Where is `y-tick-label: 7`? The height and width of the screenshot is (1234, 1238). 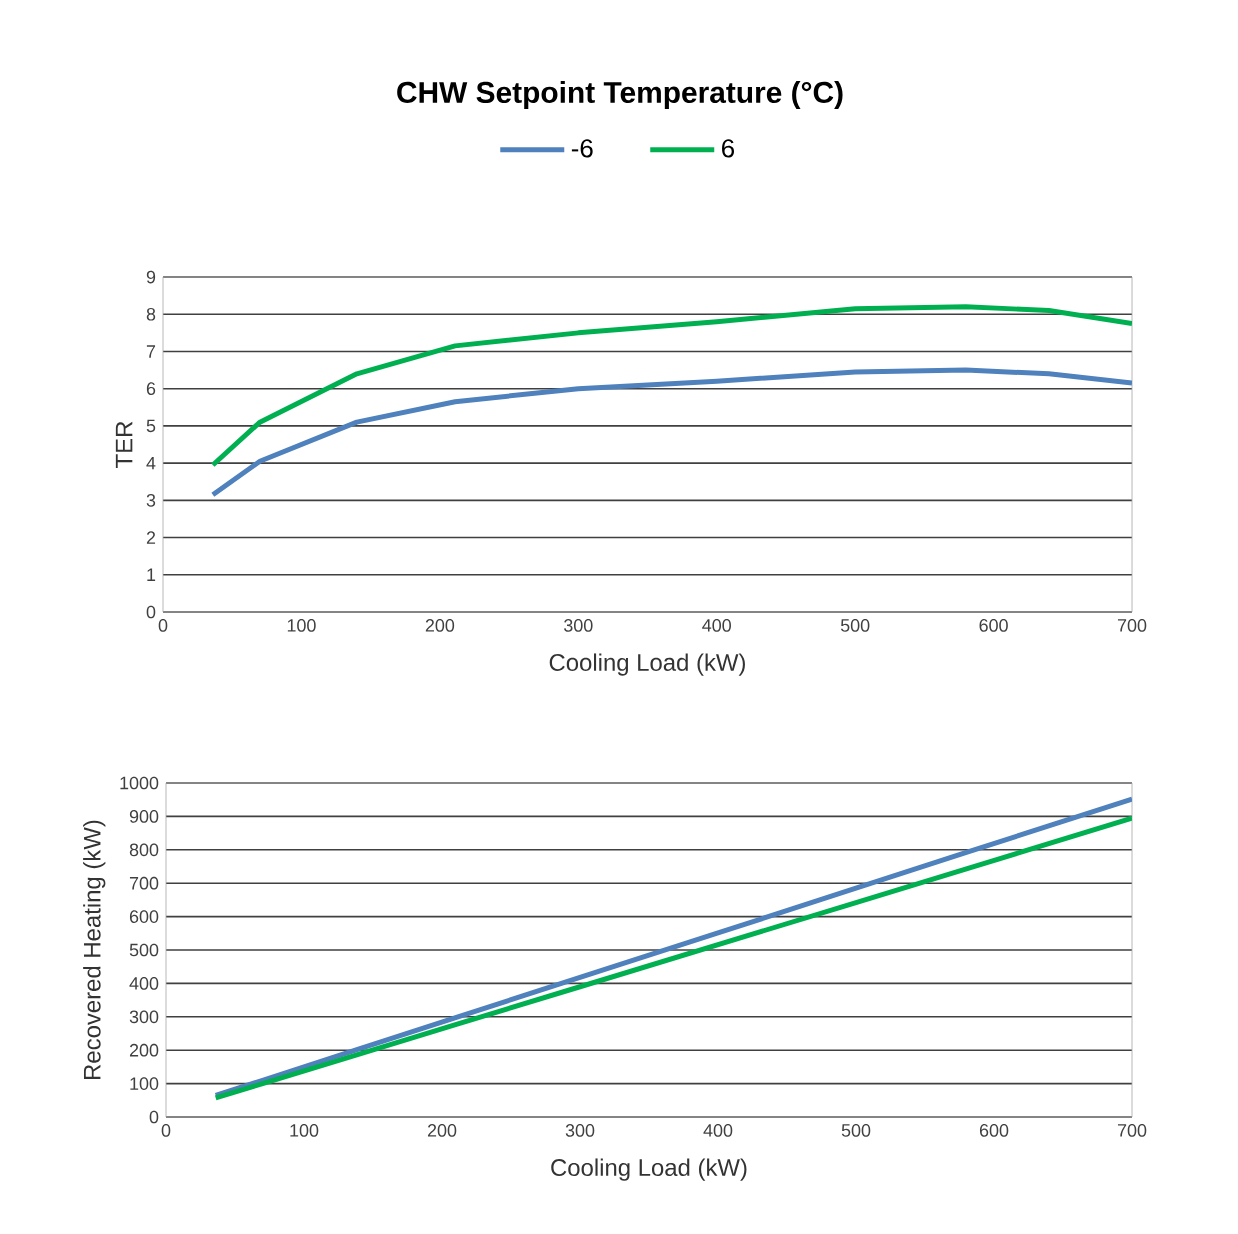 y-tick-label: 7 is located at coordinates (151, 351).